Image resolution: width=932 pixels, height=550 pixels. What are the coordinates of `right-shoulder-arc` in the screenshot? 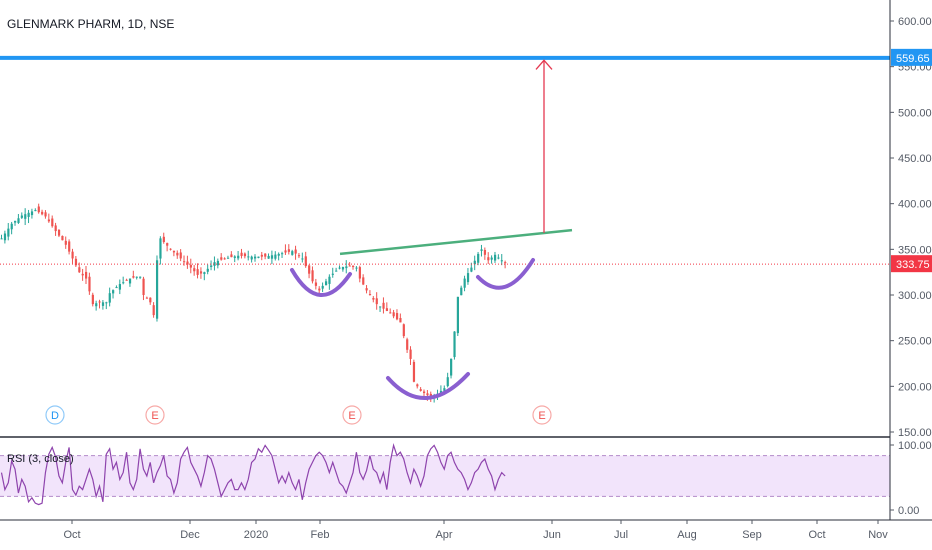 It's located at (505, 274).